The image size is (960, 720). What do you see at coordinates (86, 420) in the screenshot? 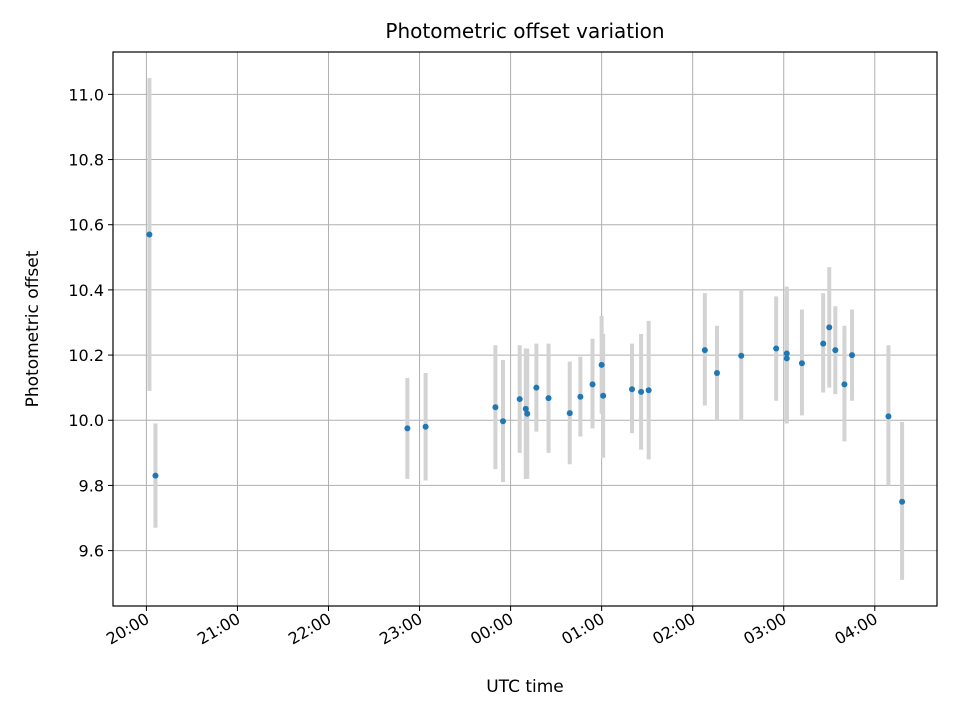
I see `y-tick-label: 10.0` at bounding box center [86, 420].